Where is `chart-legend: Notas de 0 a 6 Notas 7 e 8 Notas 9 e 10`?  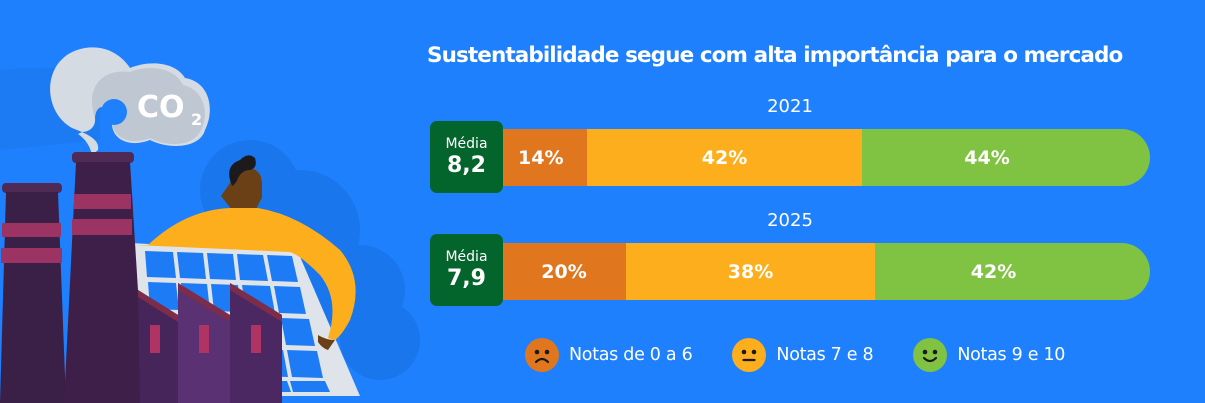 chart-legend: Notas de 0 a 6 Notas 7 e 8 Notas 9 e 10 is located at coordinates (795, 355).